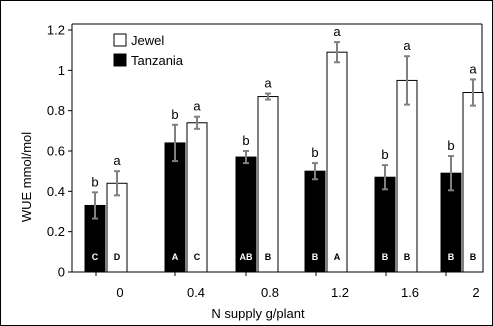 Image resolution: width=493 pixels, height=326 pixels. What do you see at coordinates (120, 60) in the screenshot?
I see `legend-swatch-tanzania` at bounding box center [120, 60].